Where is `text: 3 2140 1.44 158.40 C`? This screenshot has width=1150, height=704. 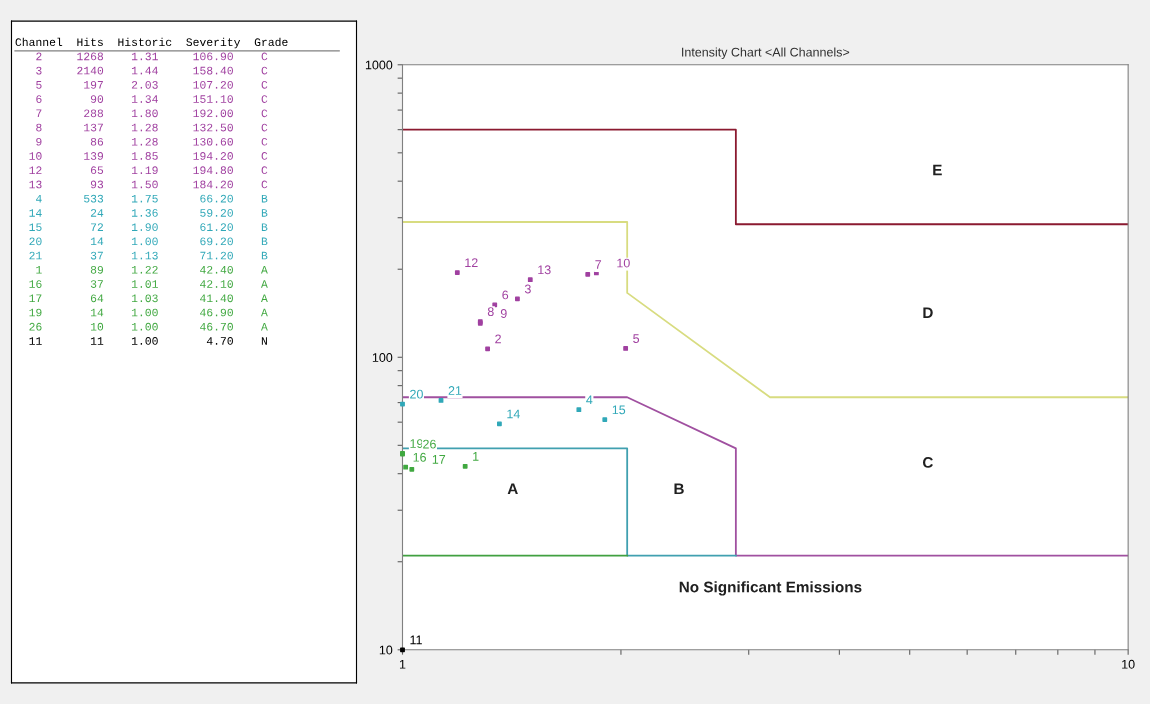
text: 3 2140 1.44 158.40 C is located at coordinates (152, 70).